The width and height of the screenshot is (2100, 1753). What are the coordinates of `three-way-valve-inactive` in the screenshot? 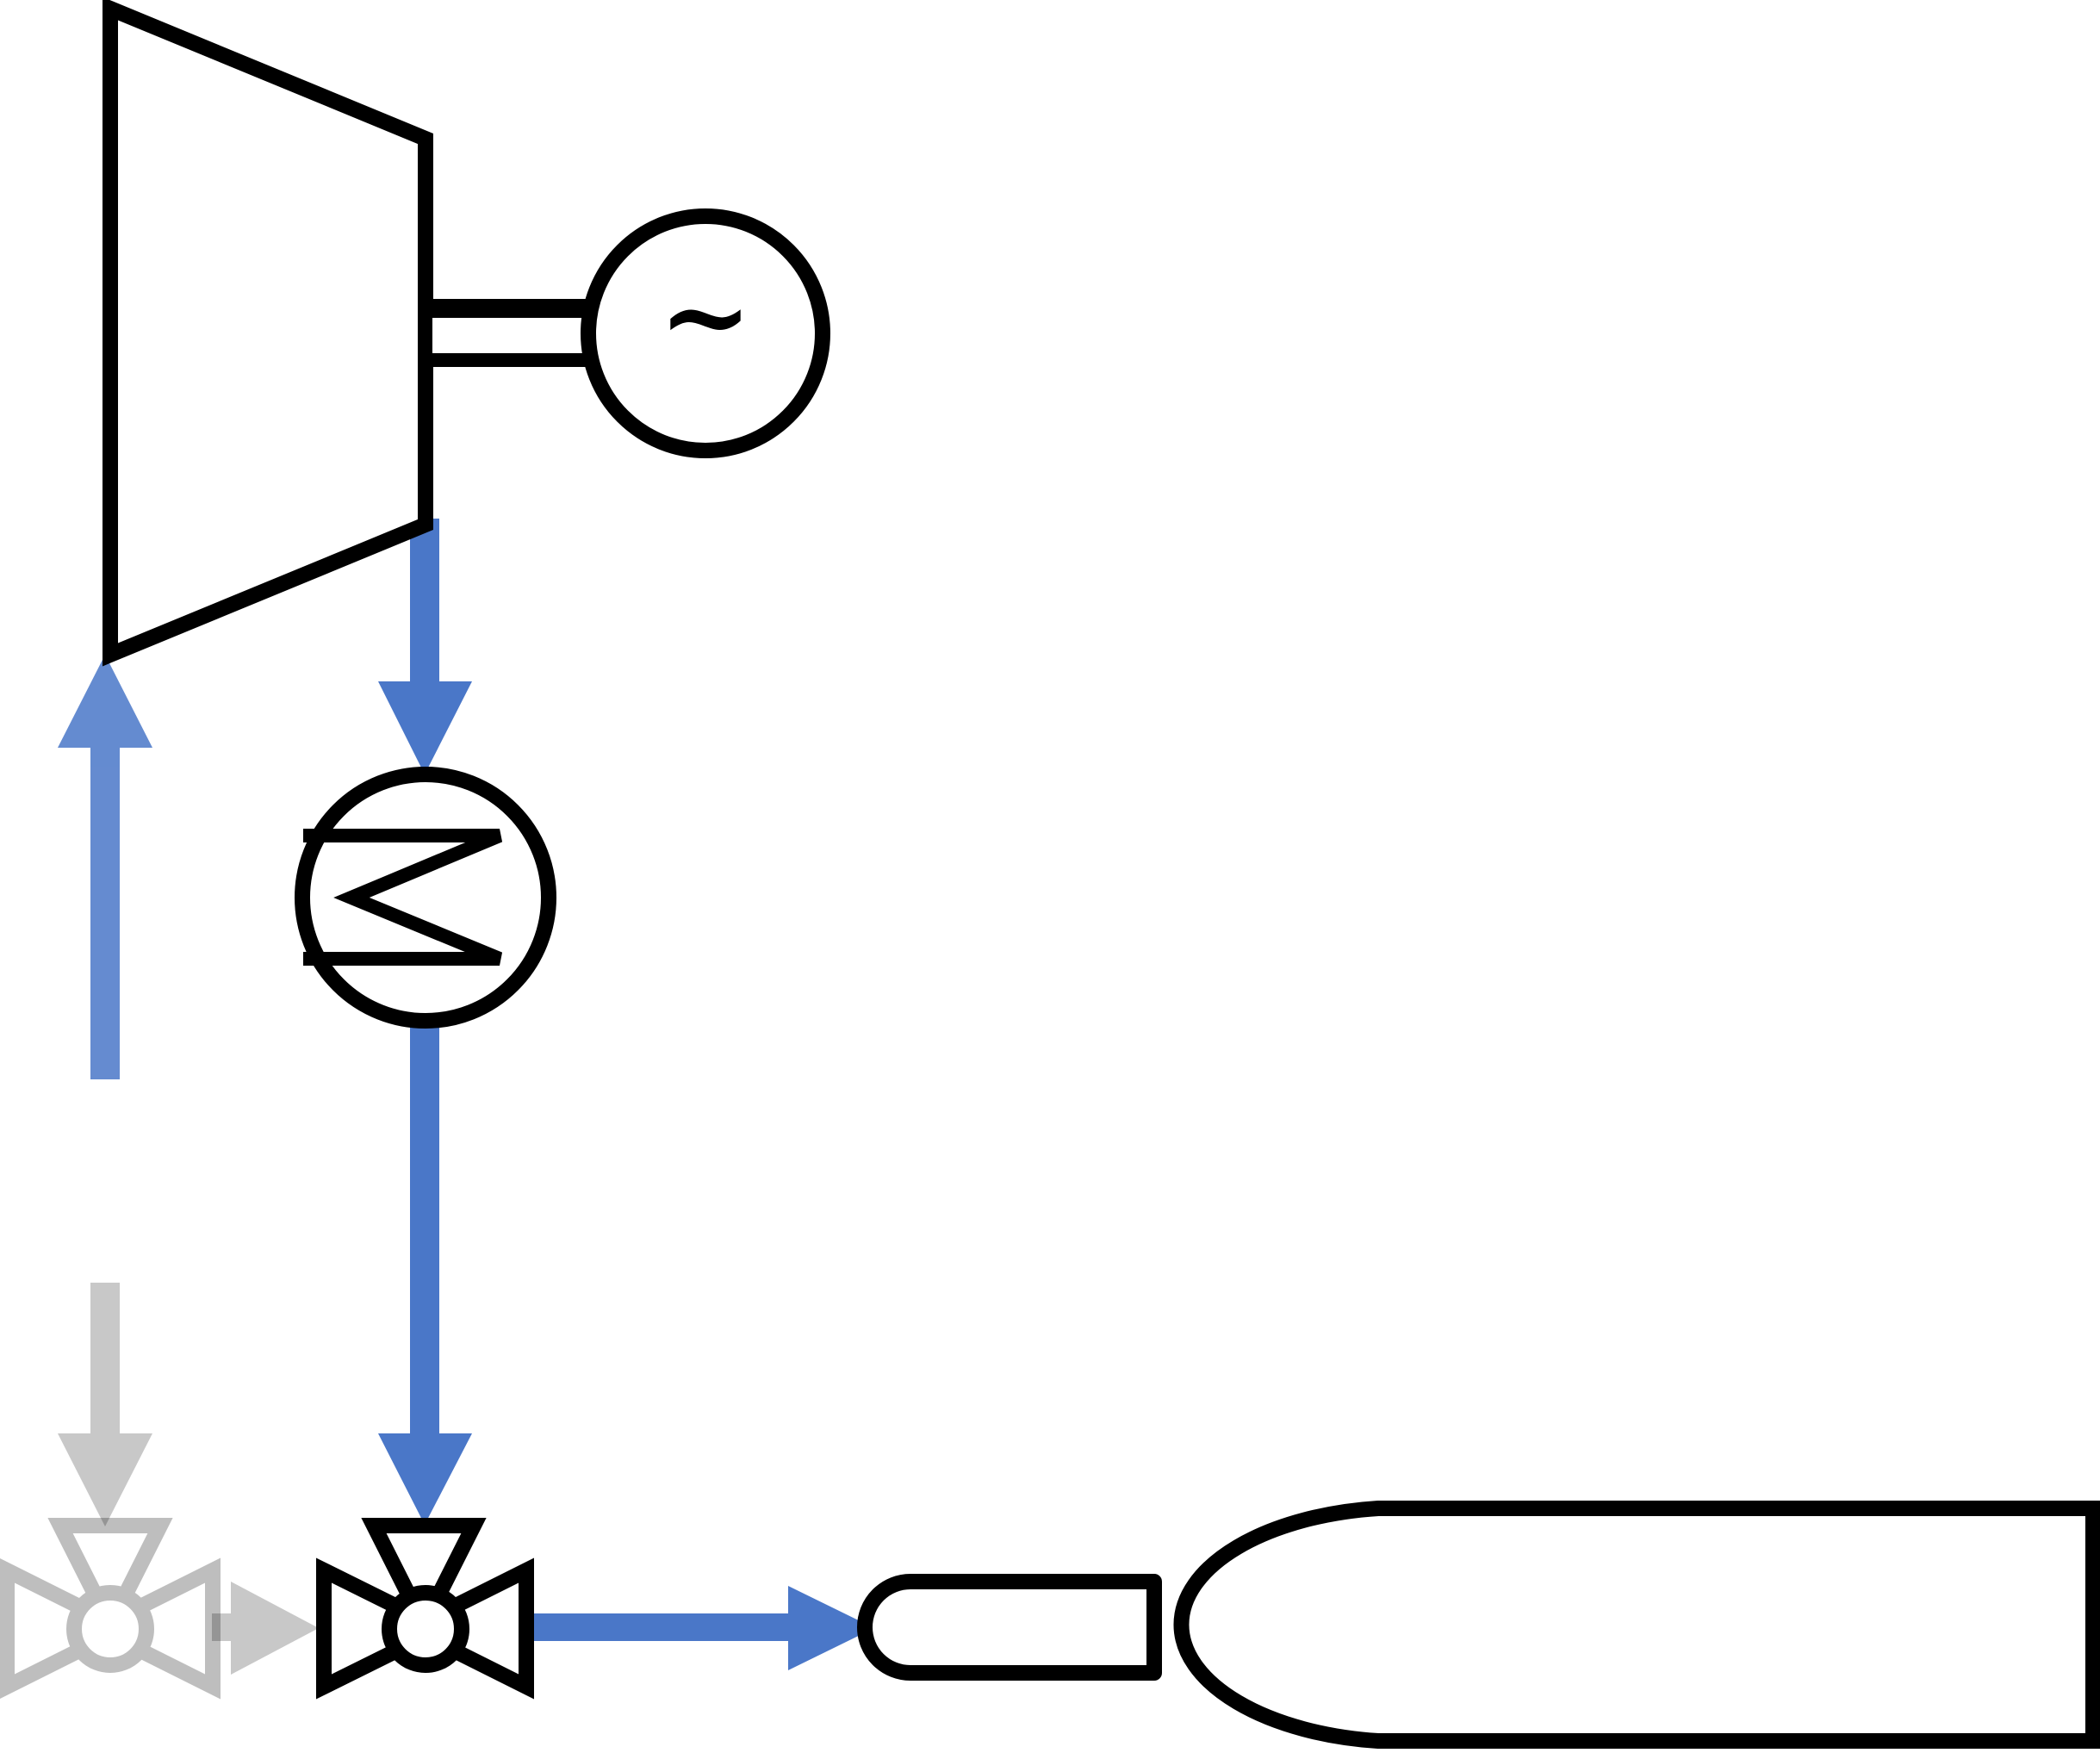 It's located at (110, 1609).